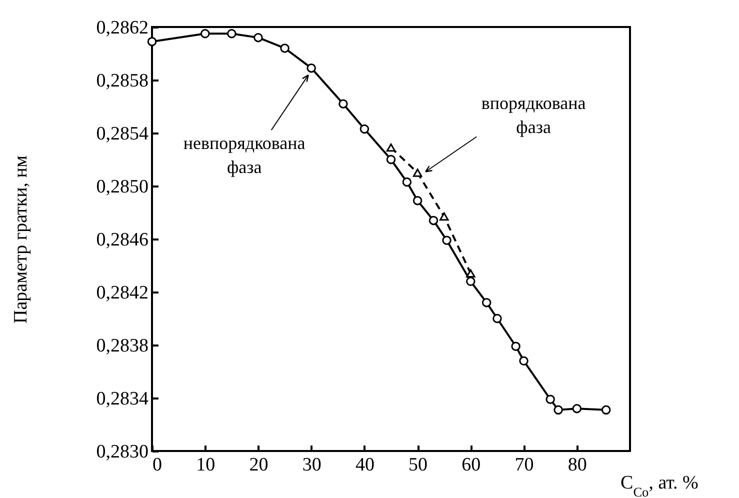 The image size is (739, 498). Describe the element at coordinates (122, 81) in the screenshot. I see `y-tick-label: 0,2858` at that location.